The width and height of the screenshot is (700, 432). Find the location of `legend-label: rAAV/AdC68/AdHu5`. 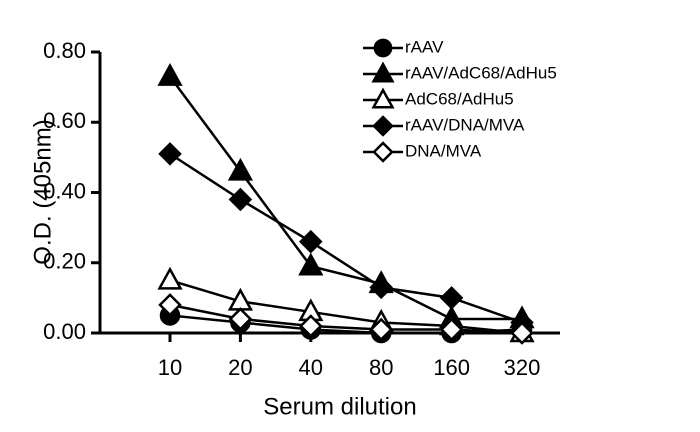

legend-label: rAAV/AdC68/AdHu5 is located at coordinates (481, 72).